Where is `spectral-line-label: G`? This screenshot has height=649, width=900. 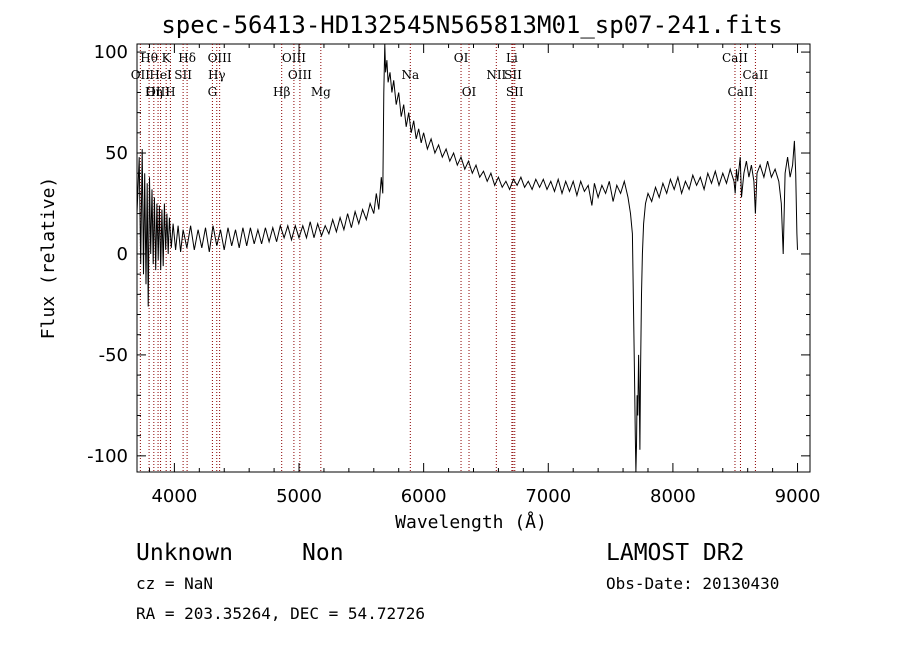
spectral-line-label: G is located at coordinates (213, 92).